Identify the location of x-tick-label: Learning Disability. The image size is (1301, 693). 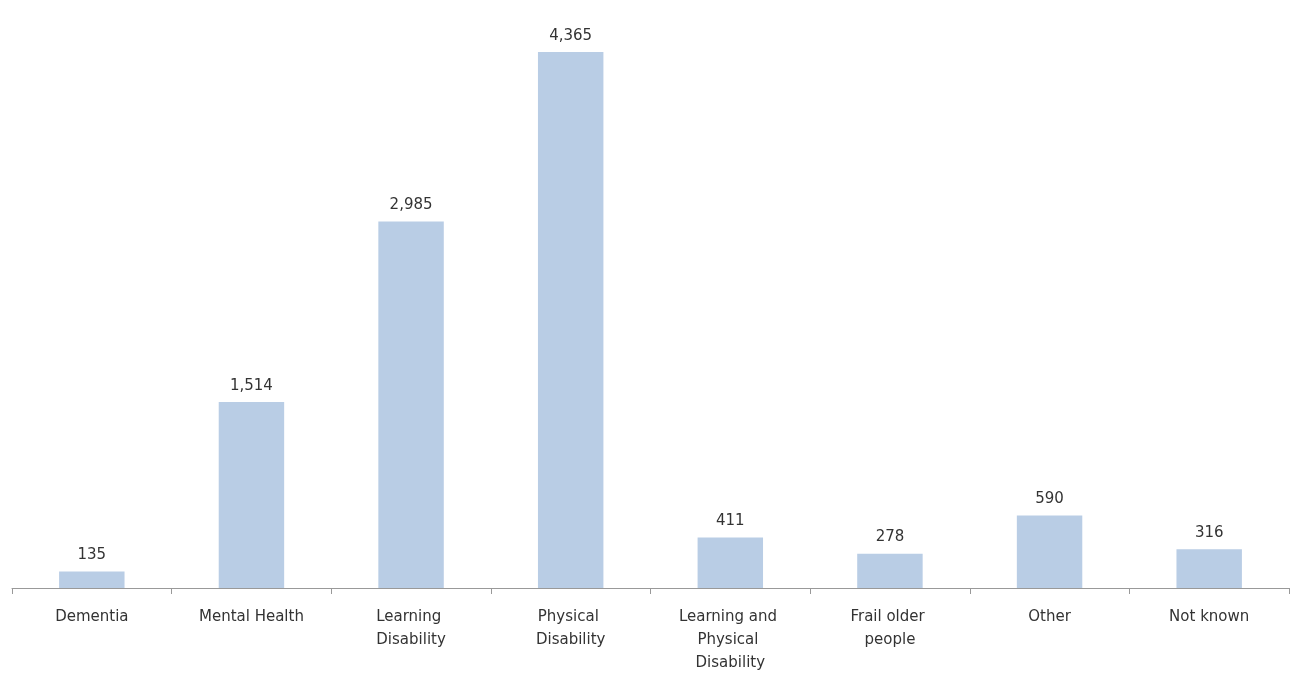
(411, 627).